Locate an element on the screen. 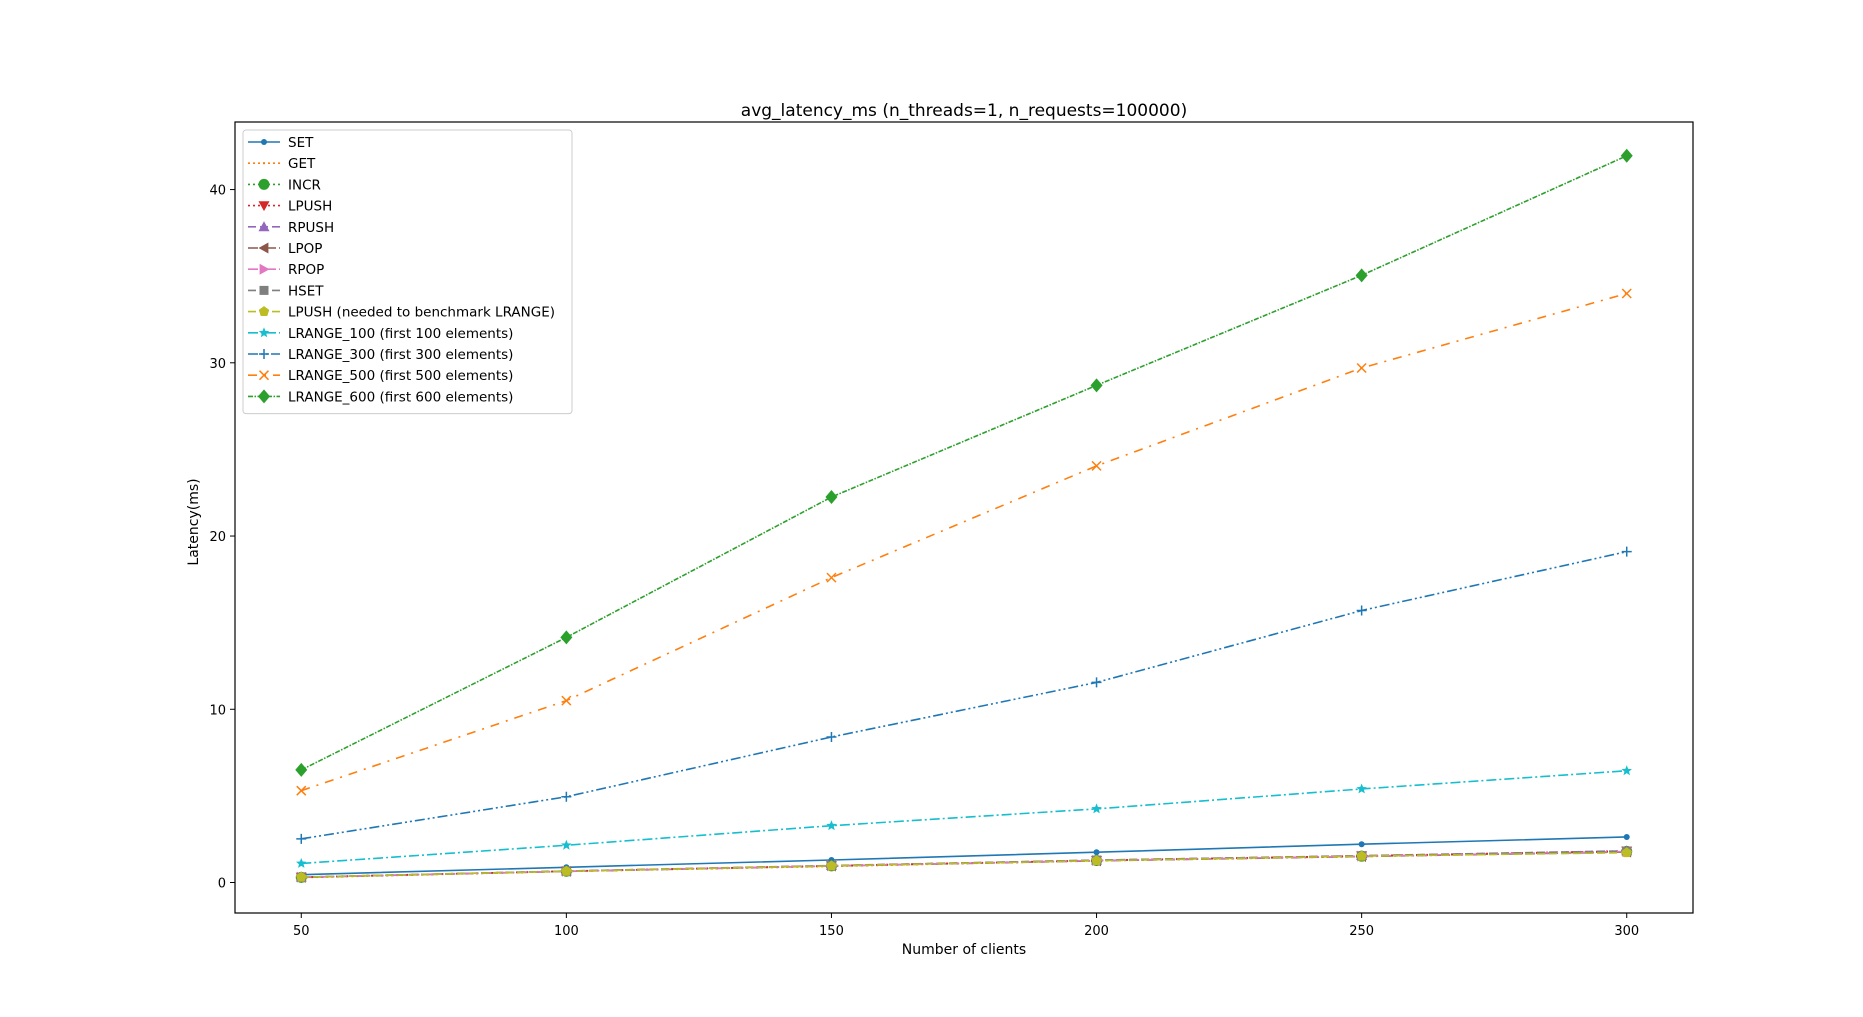 This screenshot has height=1017, width=1863. legend-label: LRANGE_600 (first 600 elements) is located at coordinates (400, 397).